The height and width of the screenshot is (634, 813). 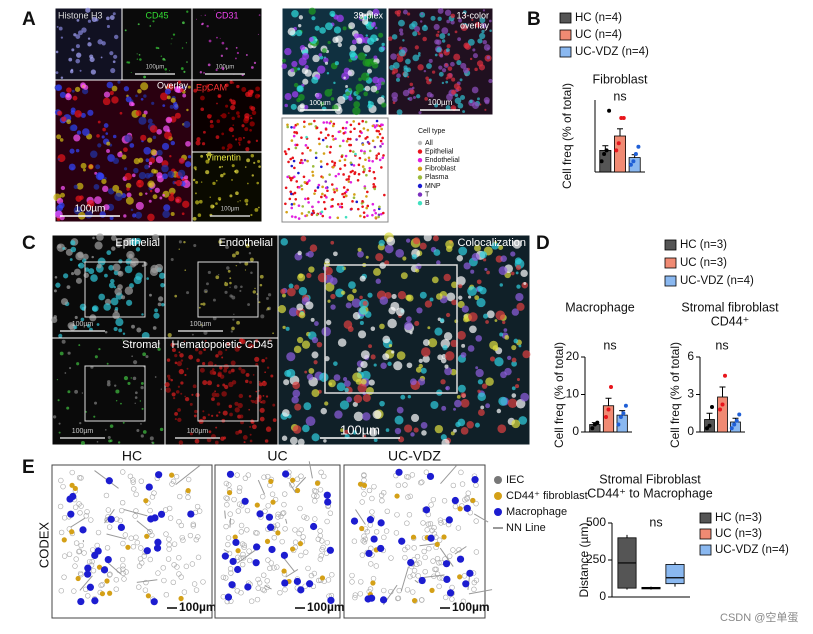 I want to click on codex-frame, so click(x=414, y=541).